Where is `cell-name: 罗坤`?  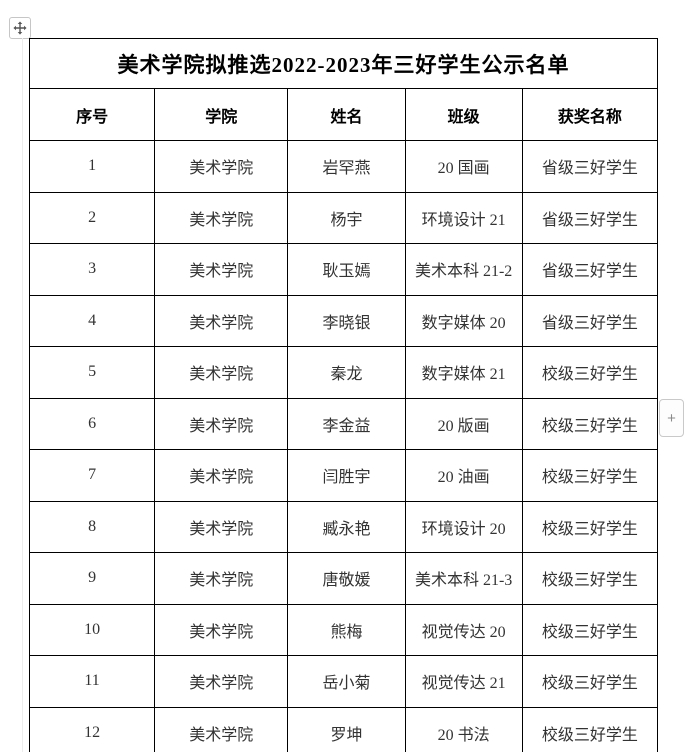
cell-name: 罗坤 is located at coordinates (346, 729).